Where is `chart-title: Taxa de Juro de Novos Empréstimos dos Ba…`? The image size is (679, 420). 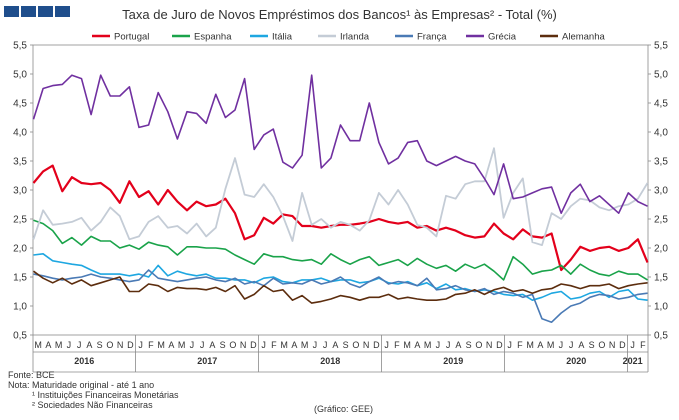 chart-title: Taxa de Juro de Novos Empréstimos dos Ba… is located at coordinates (339, 14).